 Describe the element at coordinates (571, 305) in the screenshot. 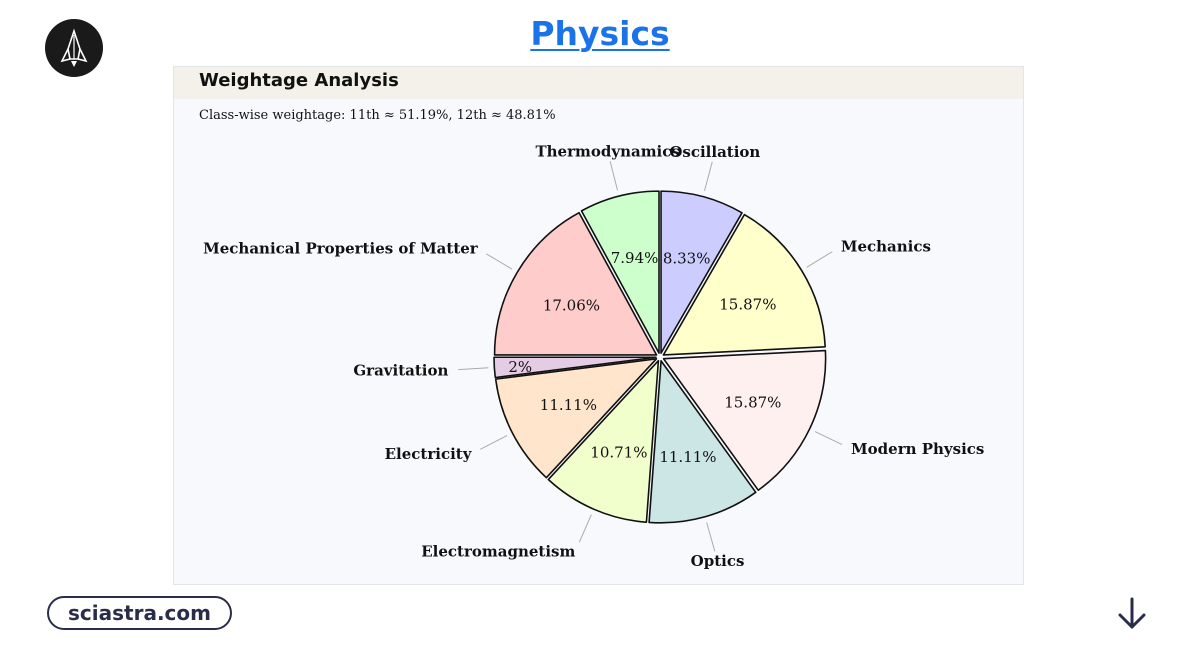

I see `slice-value-label: 17.06%` at that location.